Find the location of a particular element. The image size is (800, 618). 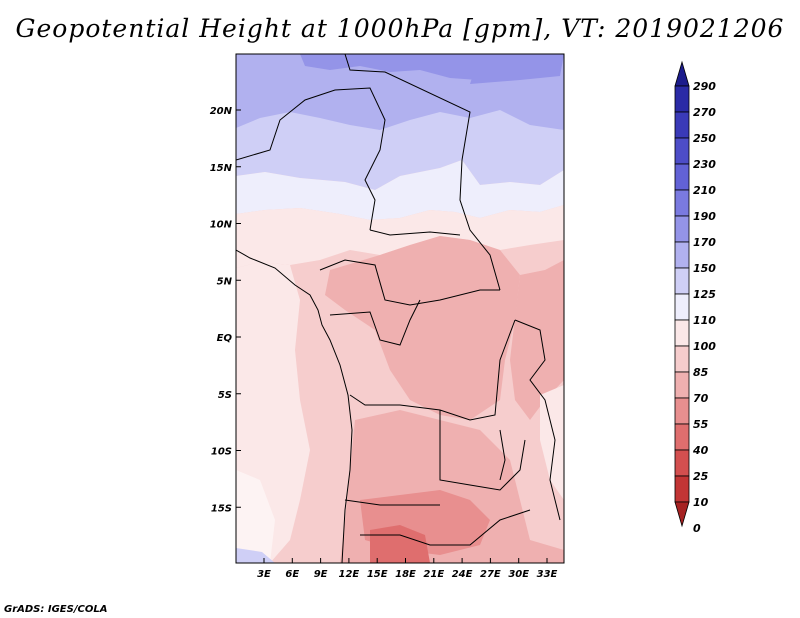

lon-label: 27E is located at coordinates (490, 574).